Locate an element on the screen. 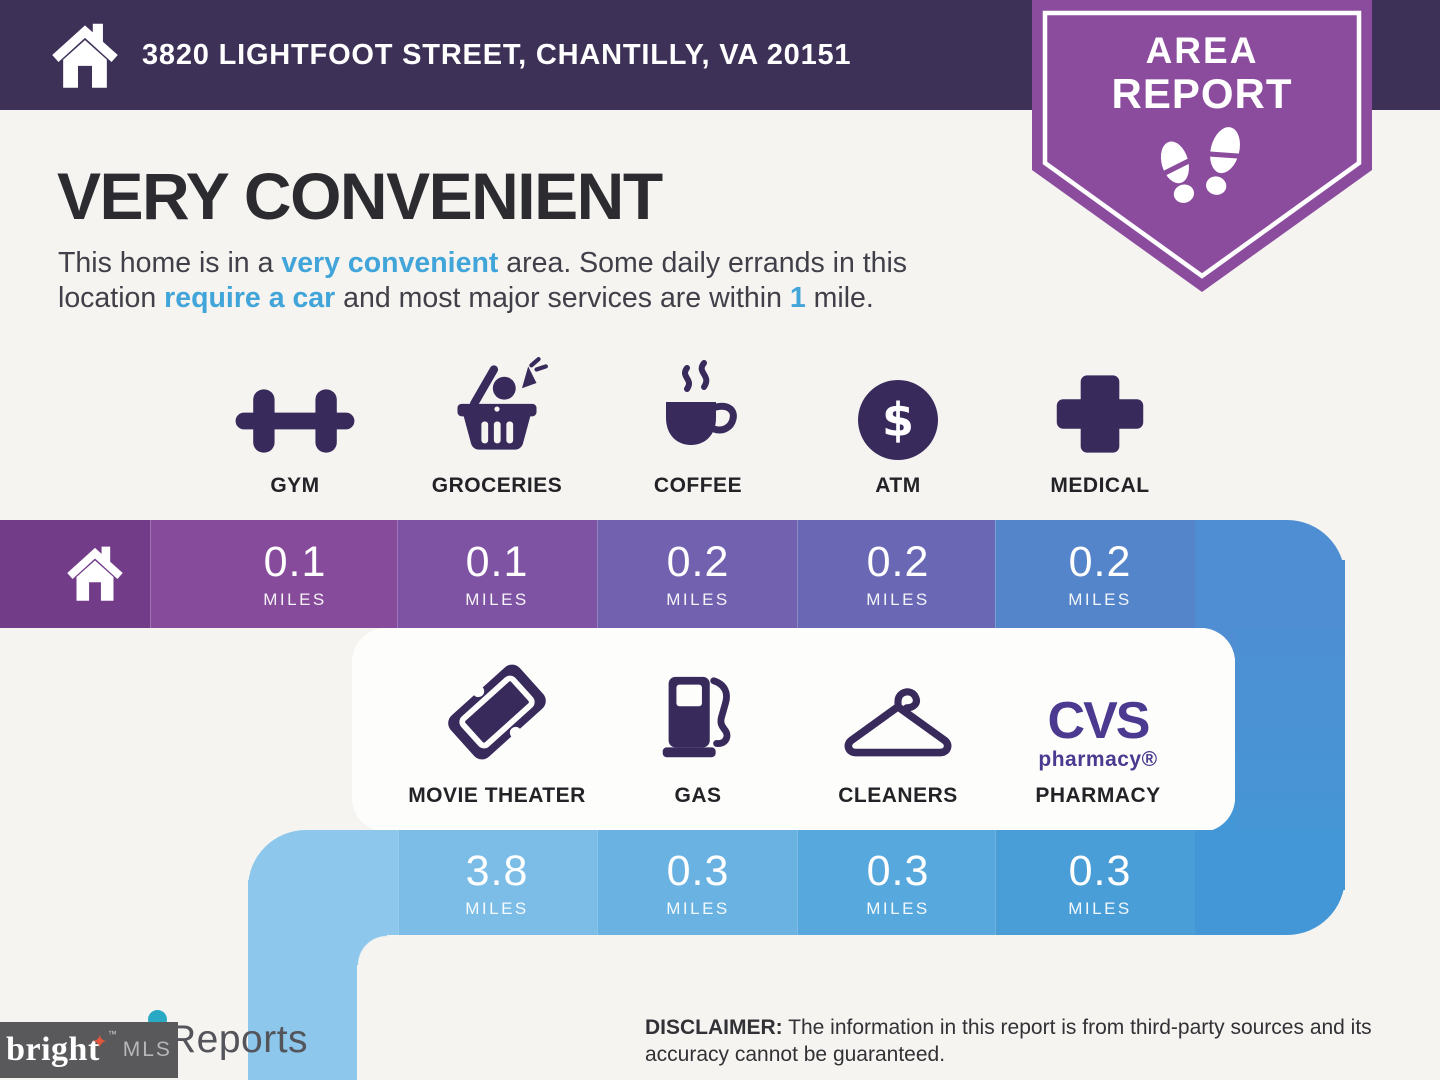 The height and width of the screenshot is (1080, 1440). badge-title-area: AREA is located at coordinates (1202, 50).